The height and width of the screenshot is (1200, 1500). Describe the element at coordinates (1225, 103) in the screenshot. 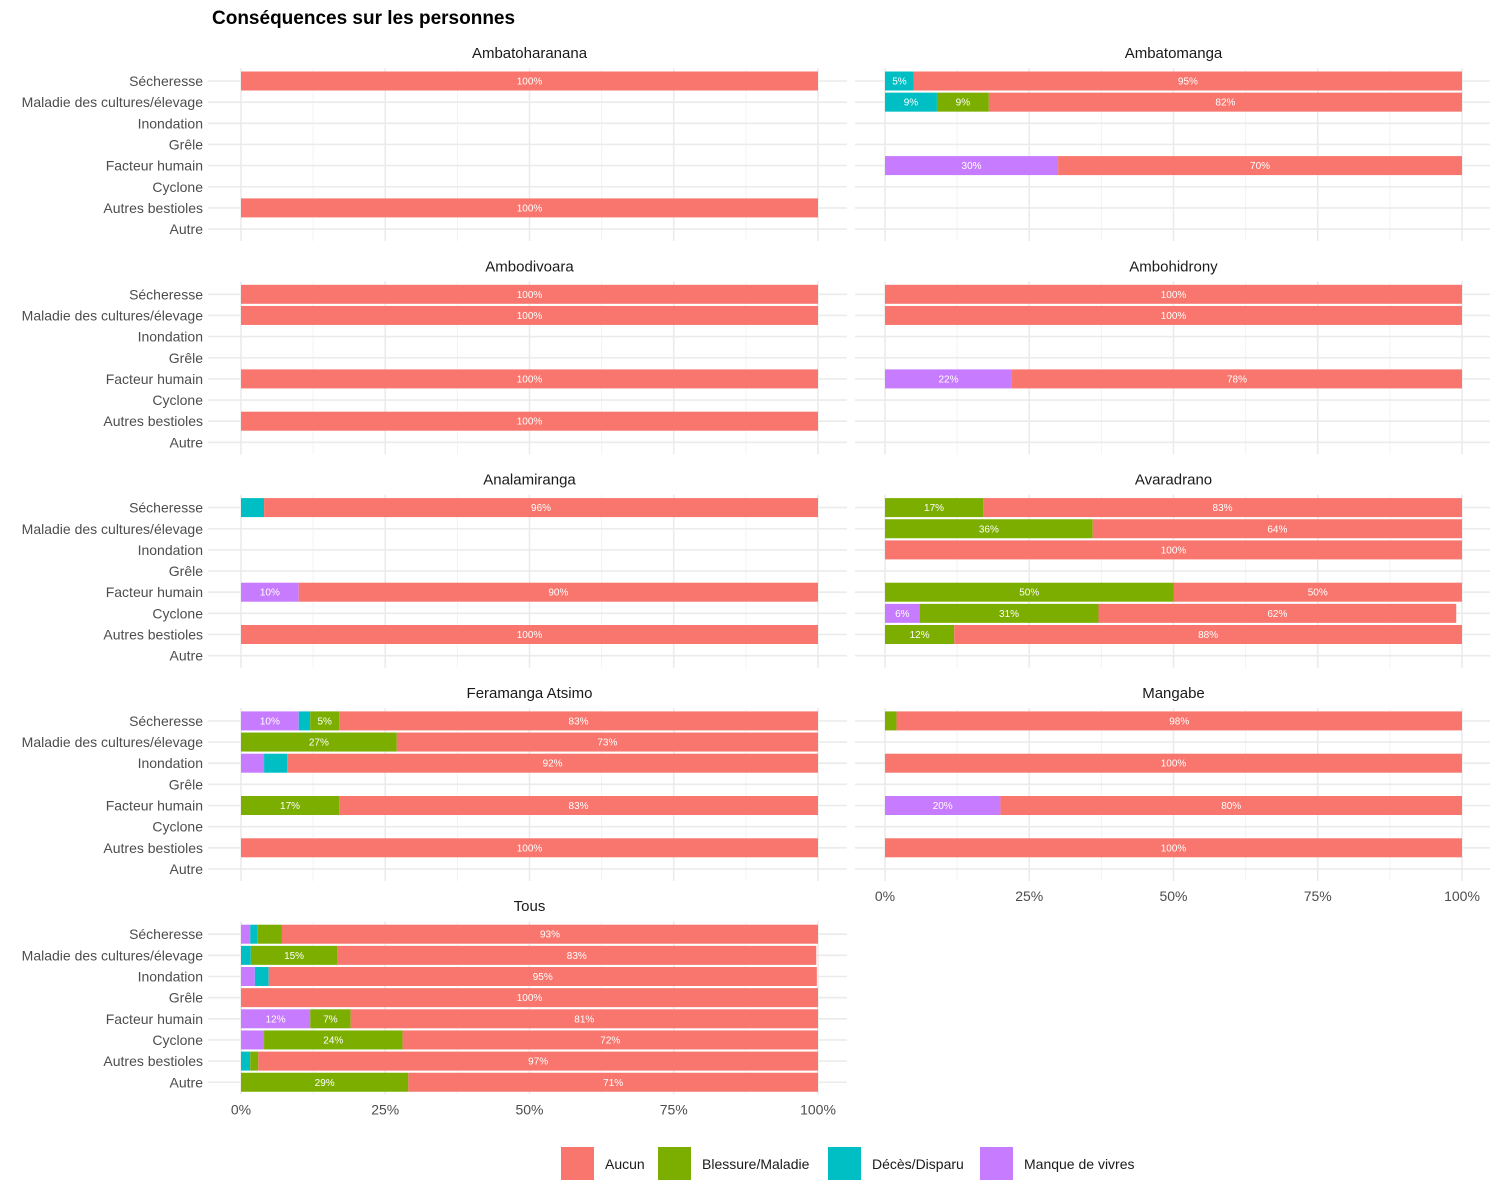

I see `bar-value-label: 82%` at that location.